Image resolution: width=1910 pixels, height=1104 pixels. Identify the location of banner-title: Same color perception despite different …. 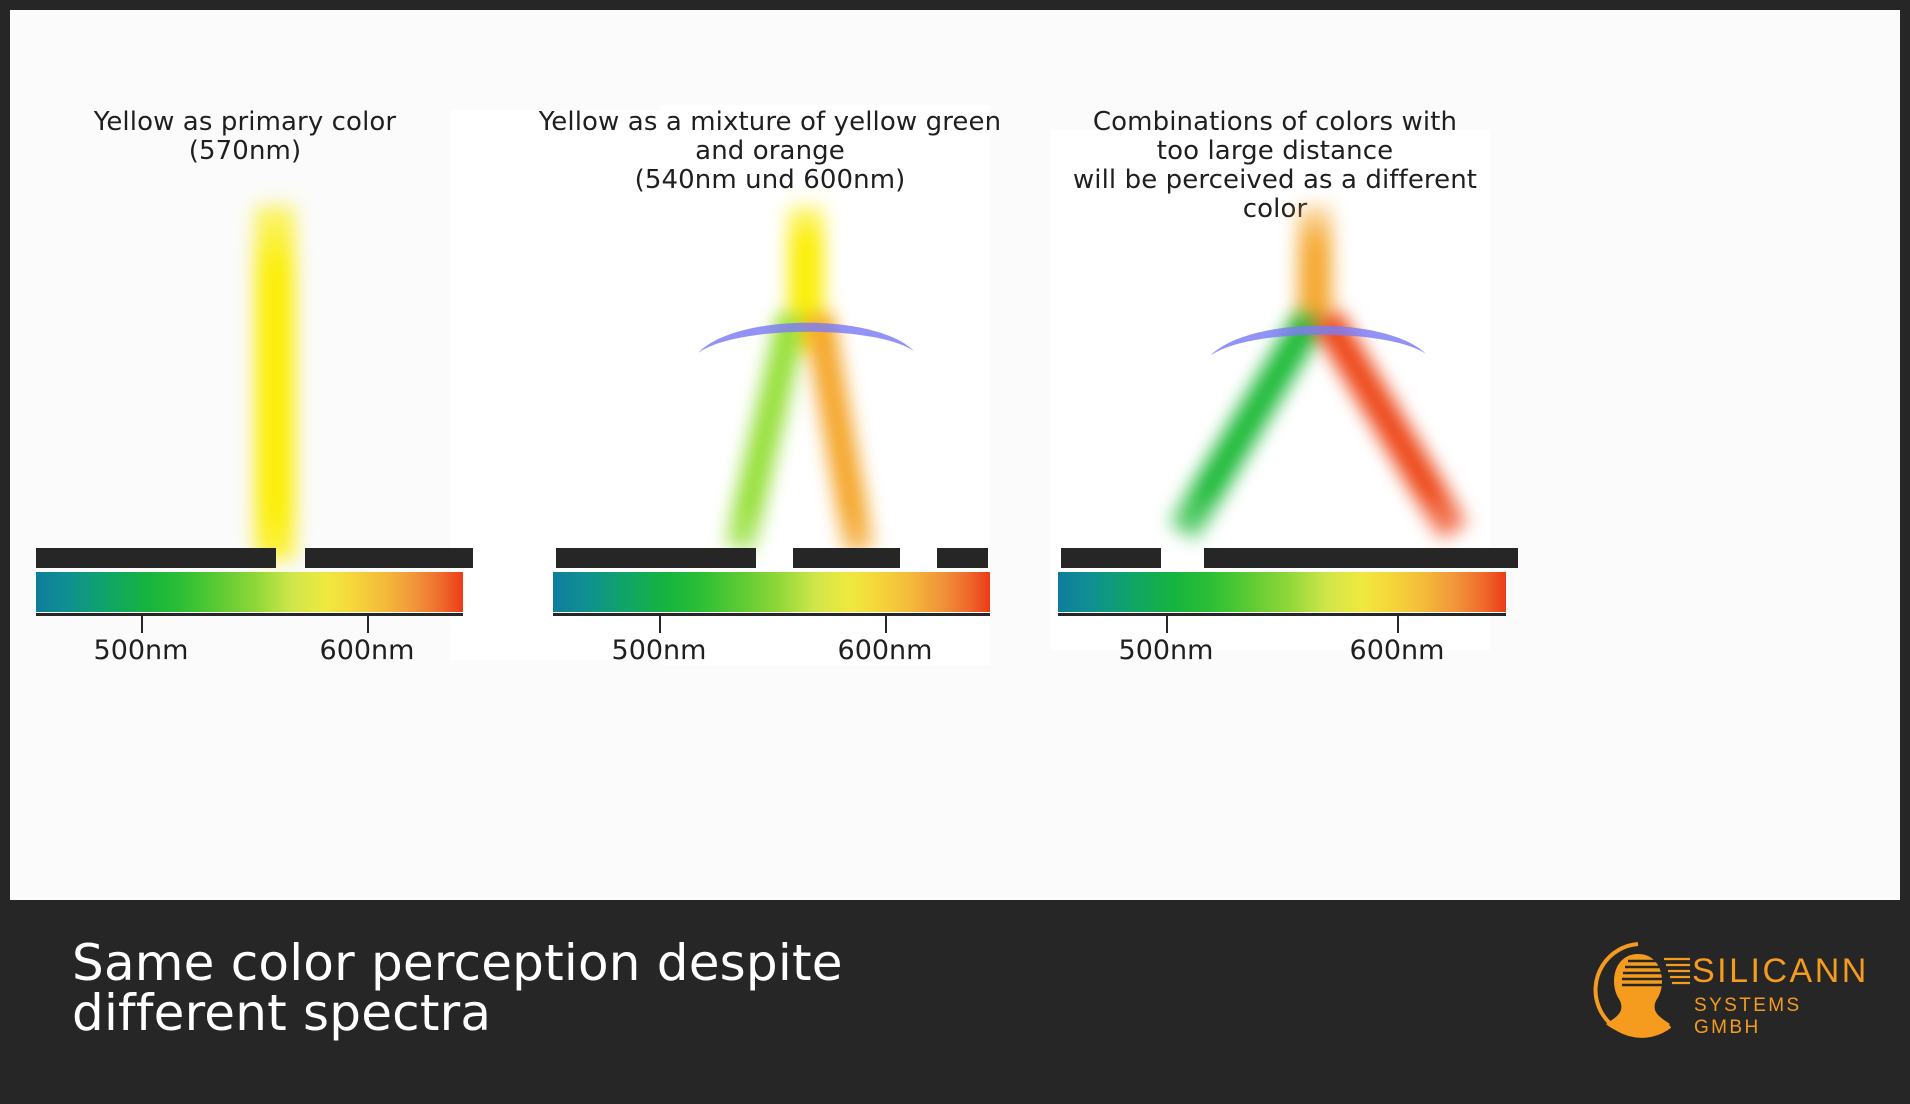
(457, 988).